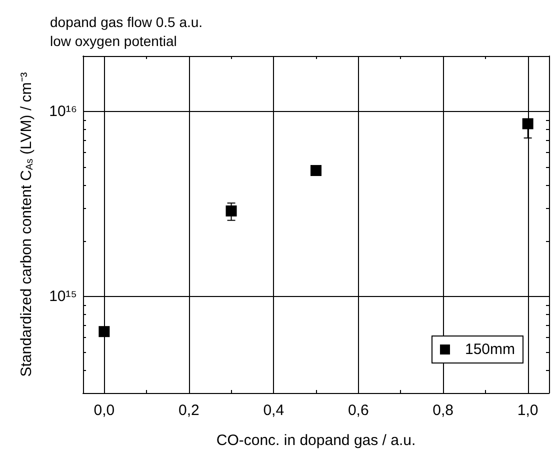 The height and width of the screenshot is (463, 559). What do you see at coordinates (490, 349) in the screenshot?
I see `legend-label: 150mm` at bounding box center [490, 349].